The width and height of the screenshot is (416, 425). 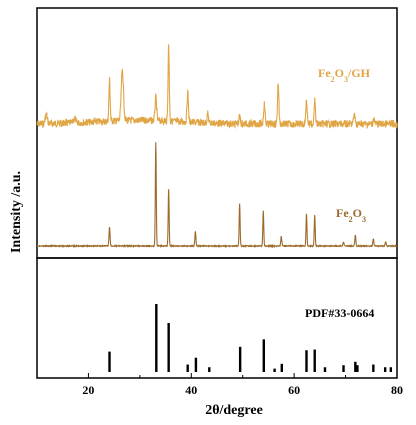 What do you see at coordinates (88, 390) in the screenshot?
I see `x-tick-label: 20` at bounding box center [88, 390].